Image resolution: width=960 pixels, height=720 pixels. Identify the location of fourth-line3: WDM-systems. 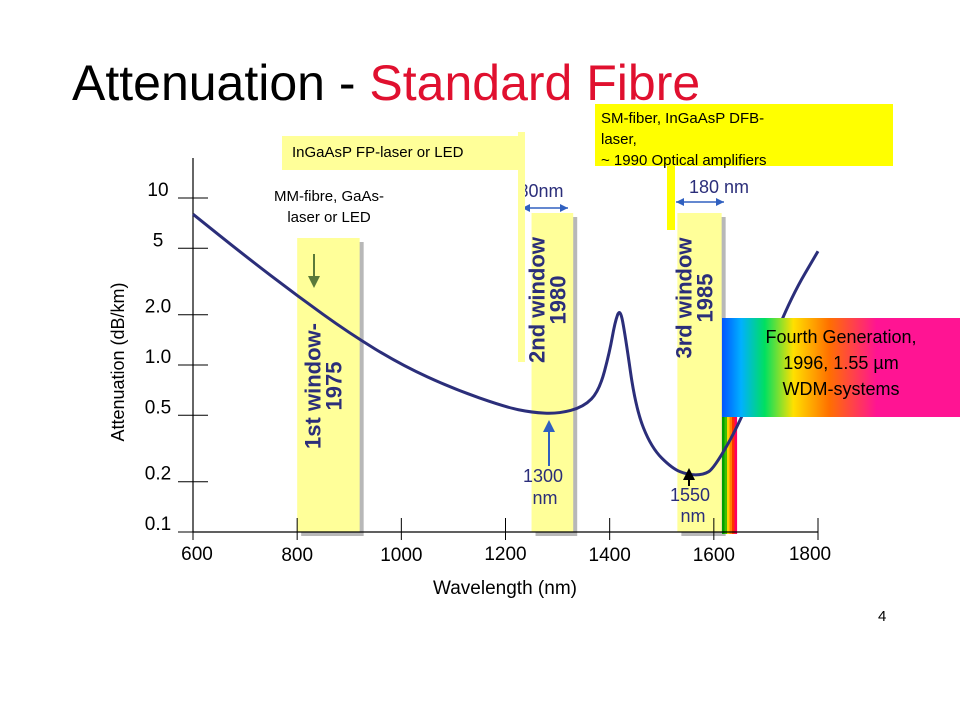
(841, 389).